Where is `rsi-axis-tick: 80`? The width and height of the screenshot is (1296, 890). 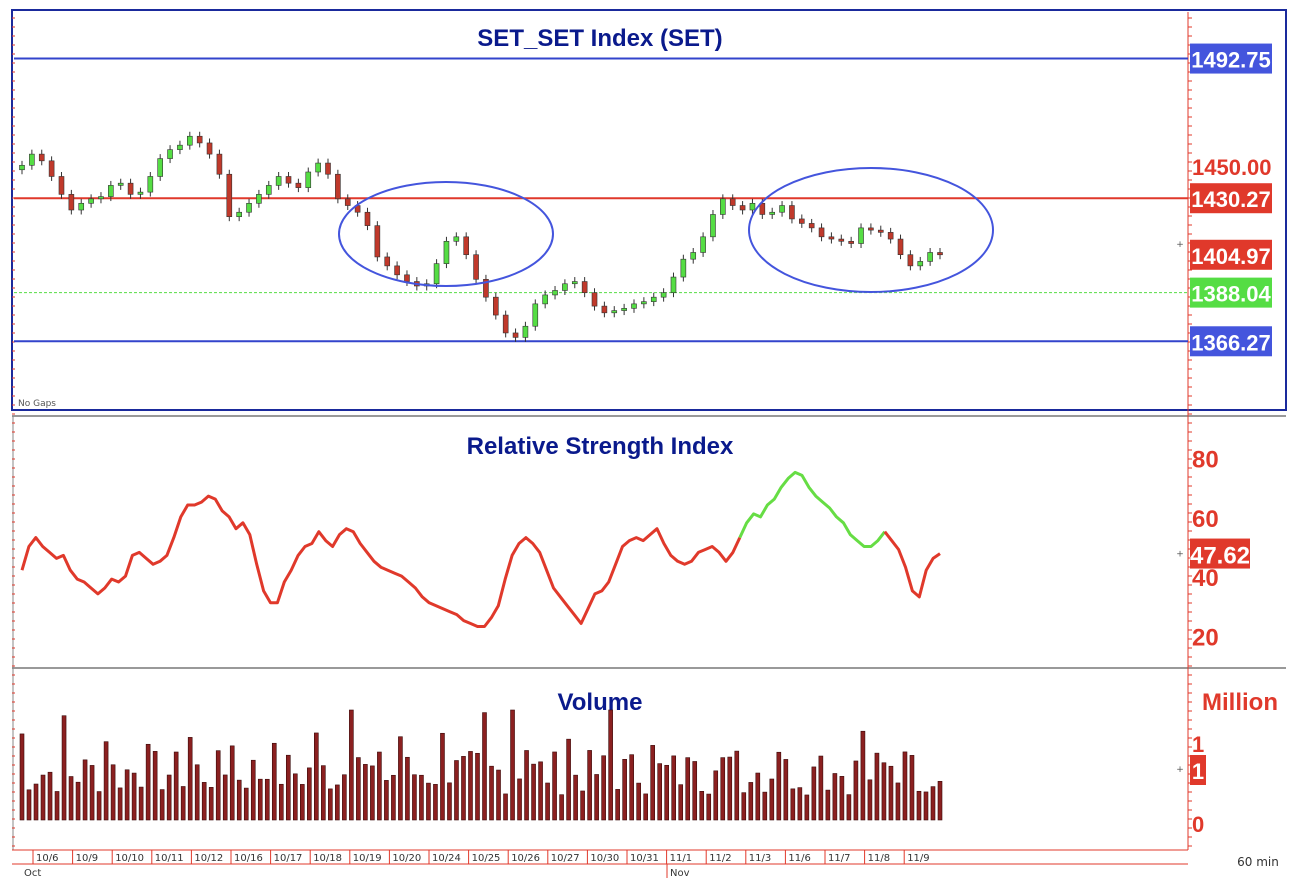 rsi-axis-tick: 80 is located at coordinates (1205, 460).